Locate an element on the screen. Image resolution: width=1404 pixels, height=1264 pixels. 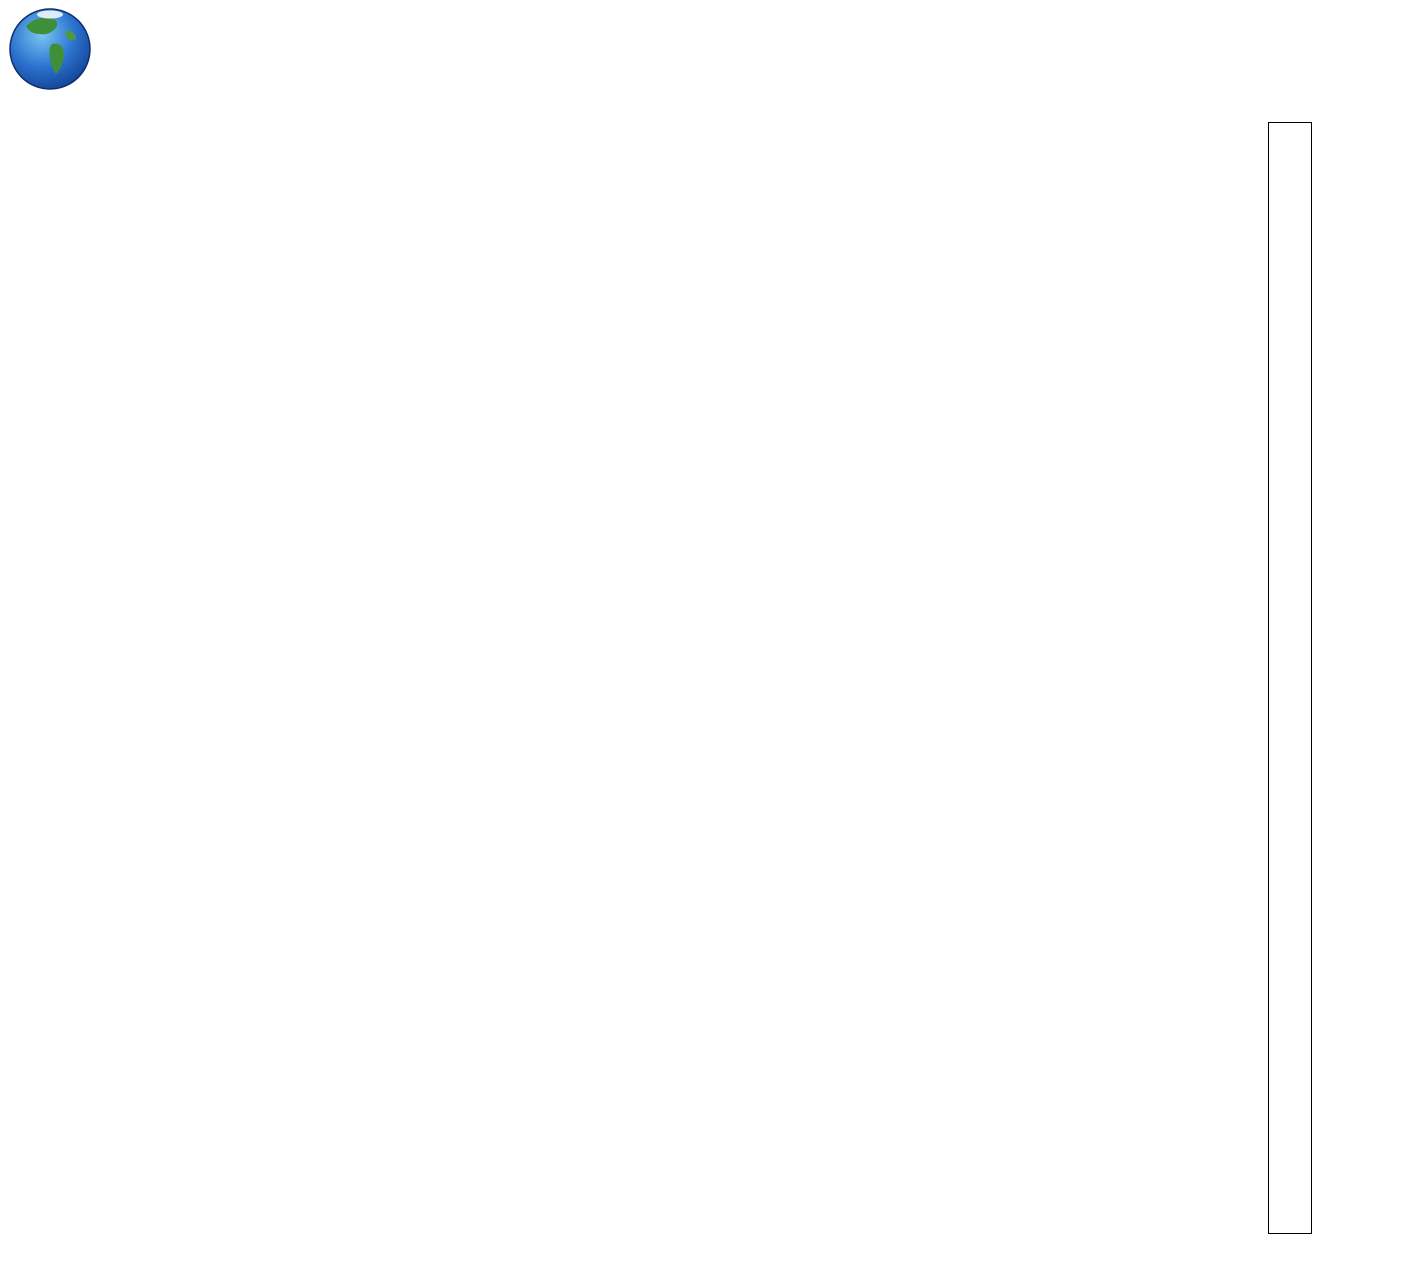
colorbar-title is located at coordinates (1373, 677).